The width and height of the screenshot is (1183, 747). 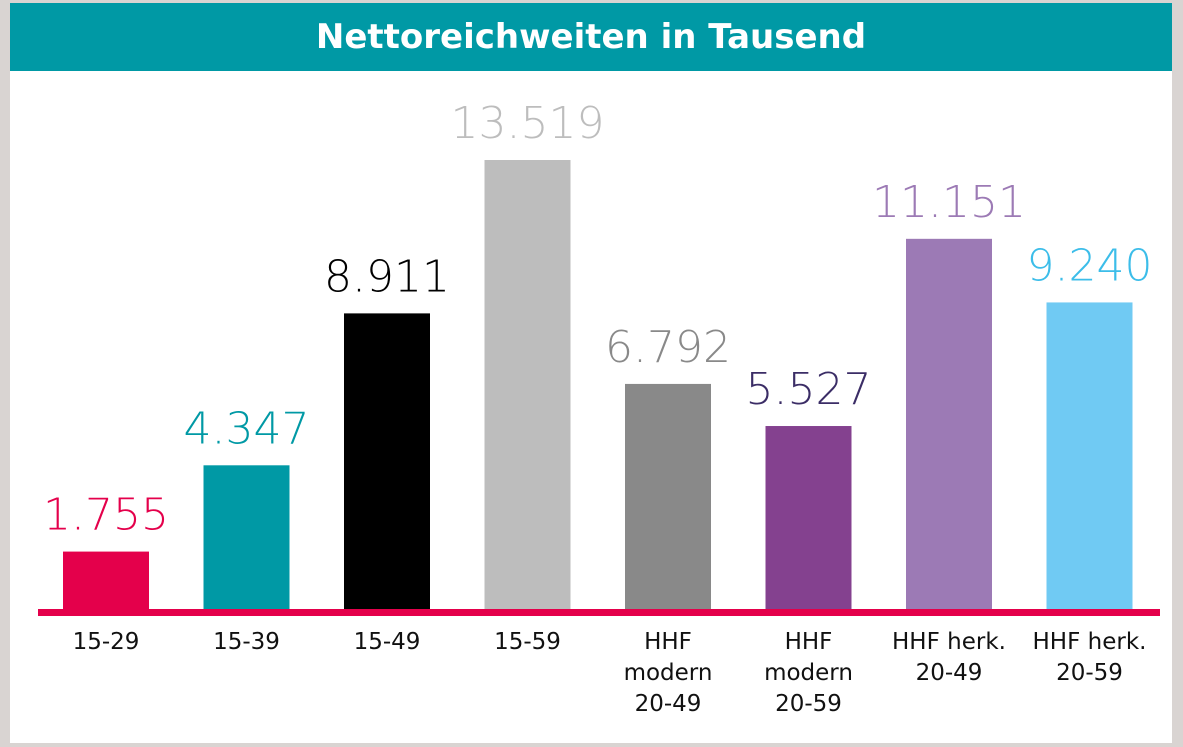 I want to click on x-tick-label: 15-29, so click(x=106, y=642).